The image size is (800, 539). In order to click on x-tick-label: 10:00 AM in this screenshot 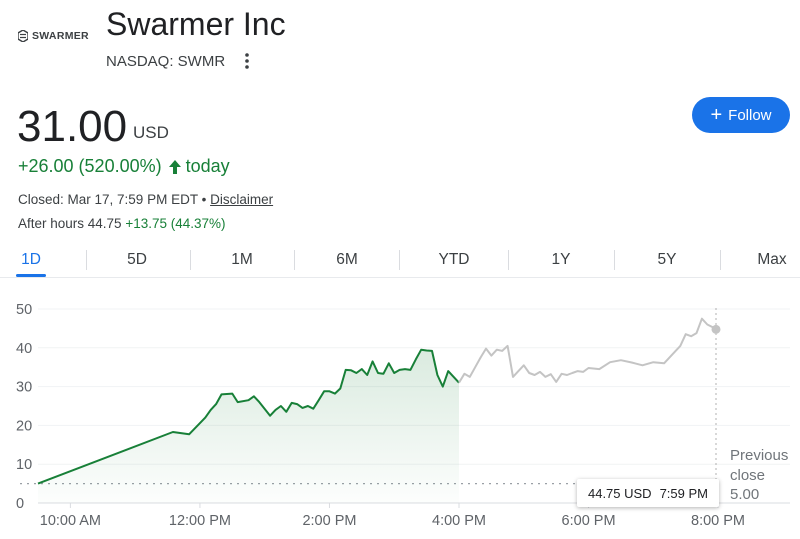, I will do `click(70, 521)`.